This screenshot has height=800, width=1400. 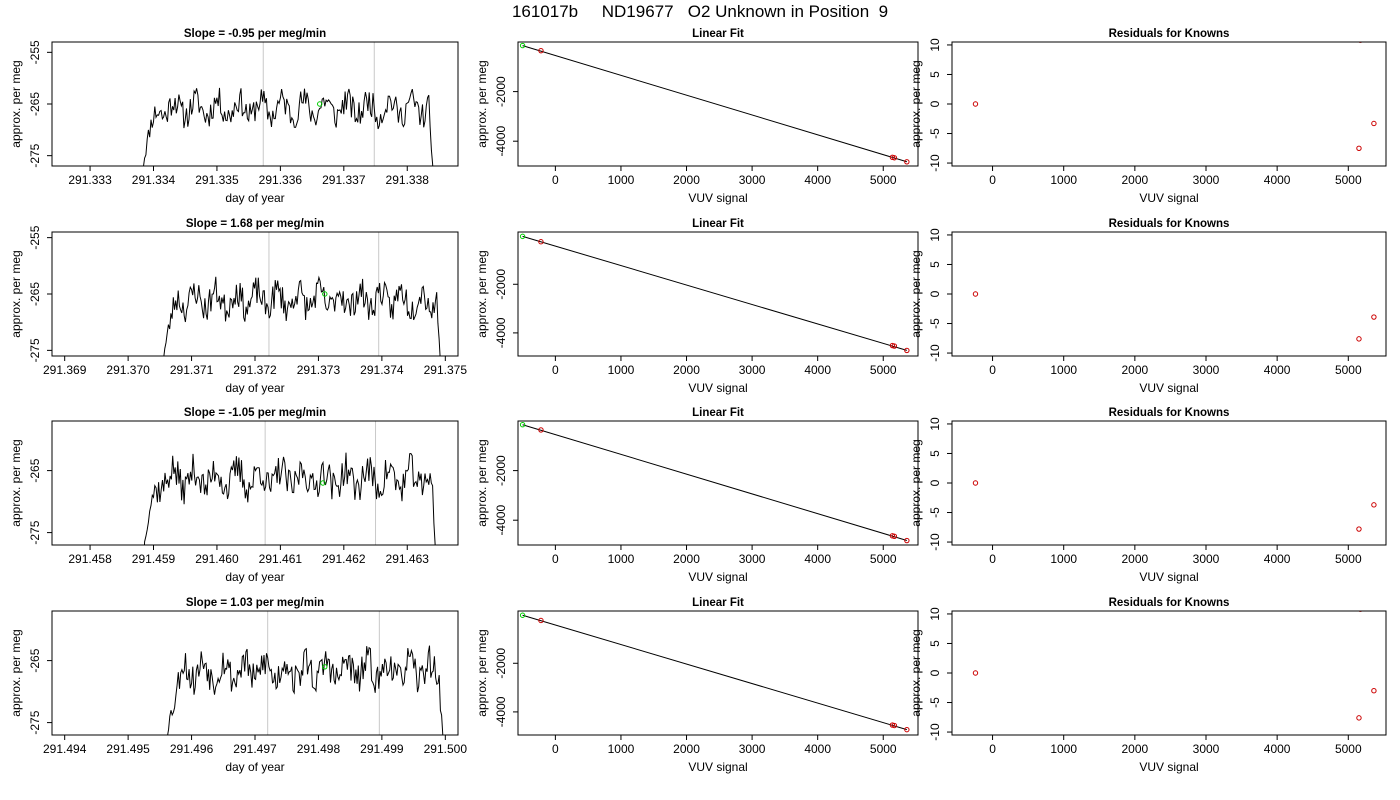 What do you see at coordinates (700, 11) in the screenshot?
I see `figure-title: 161017b ND19677 O2 Unknown in Position 9` at bounding box center [700, 11].